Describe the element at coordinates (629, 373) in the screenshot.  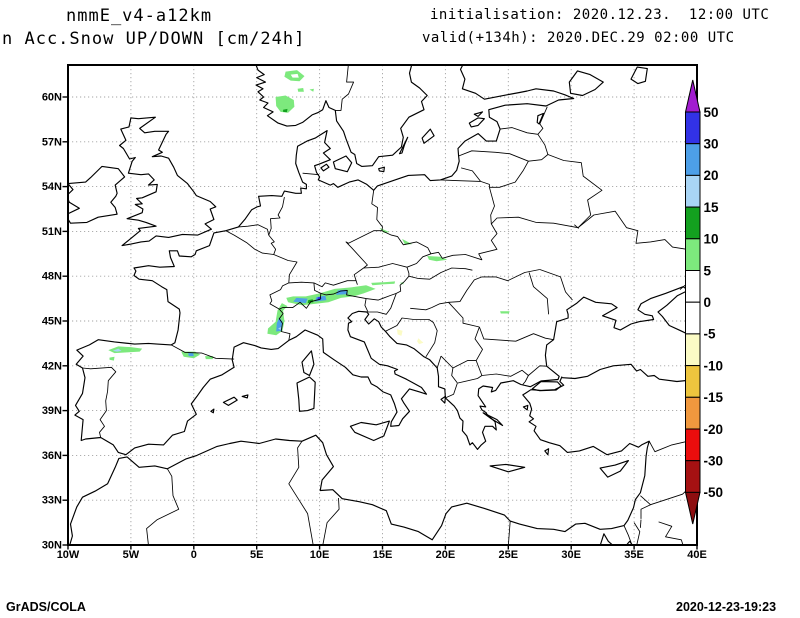
I see `coastline-path` at that location.